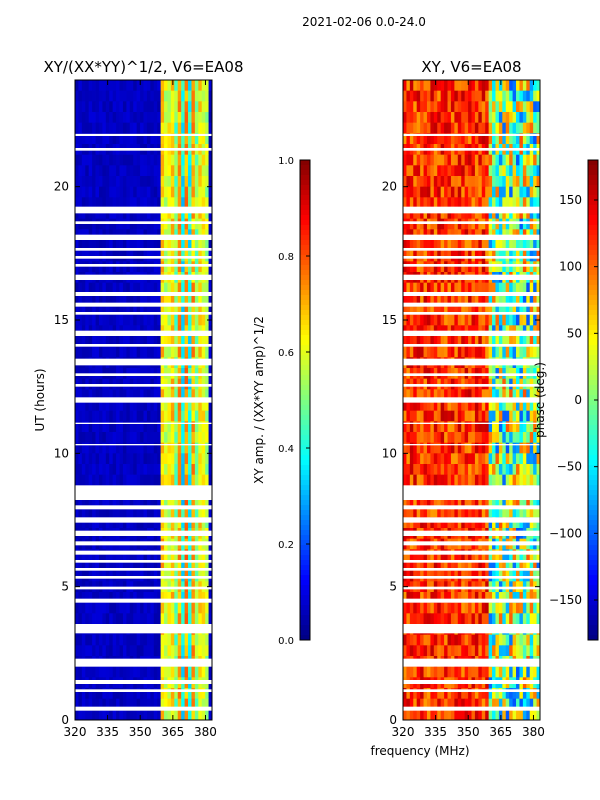 This screenshot has width=600, height=800. Describe the element at coordinates (578, 400) in the screenshot. I see `colorbar-tick-label: 0` at that location.